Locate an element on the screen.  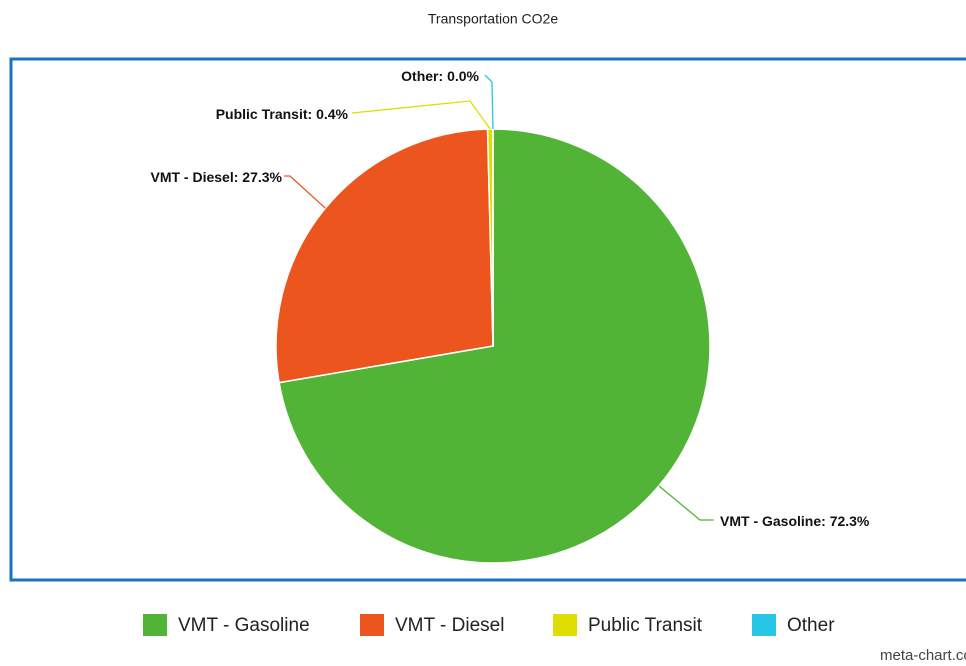
data-label: VMT - Diesel: 27.3% is located at coordinates (216, 177).